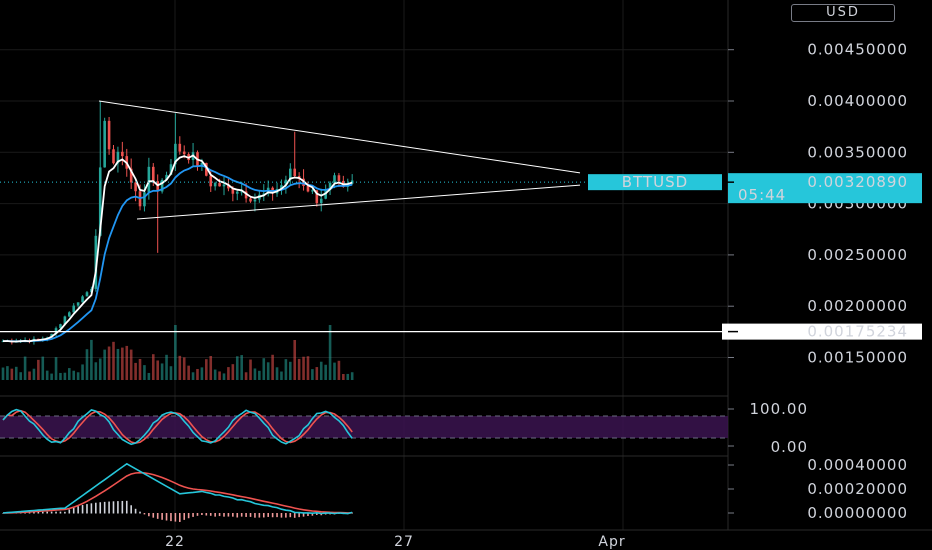 Image resolution: width=932 pixels, height=550 pixels. Describe the element at coordinates (857, 332) in the screenshot. I see `horizontal-line-label: 0.00175234` at that location.